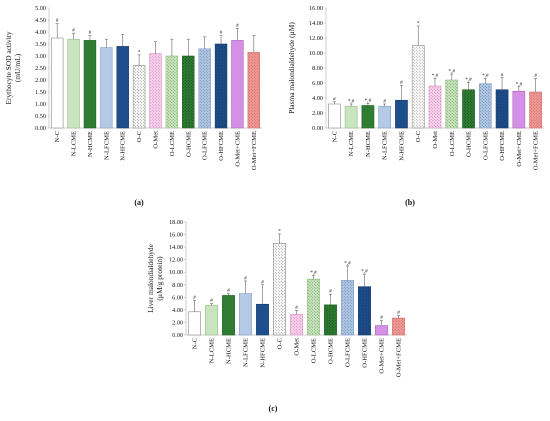 The height and width of the screenshot is (421, 550). I want to click on x-tick-label: O-LCME, so click(314, 350).